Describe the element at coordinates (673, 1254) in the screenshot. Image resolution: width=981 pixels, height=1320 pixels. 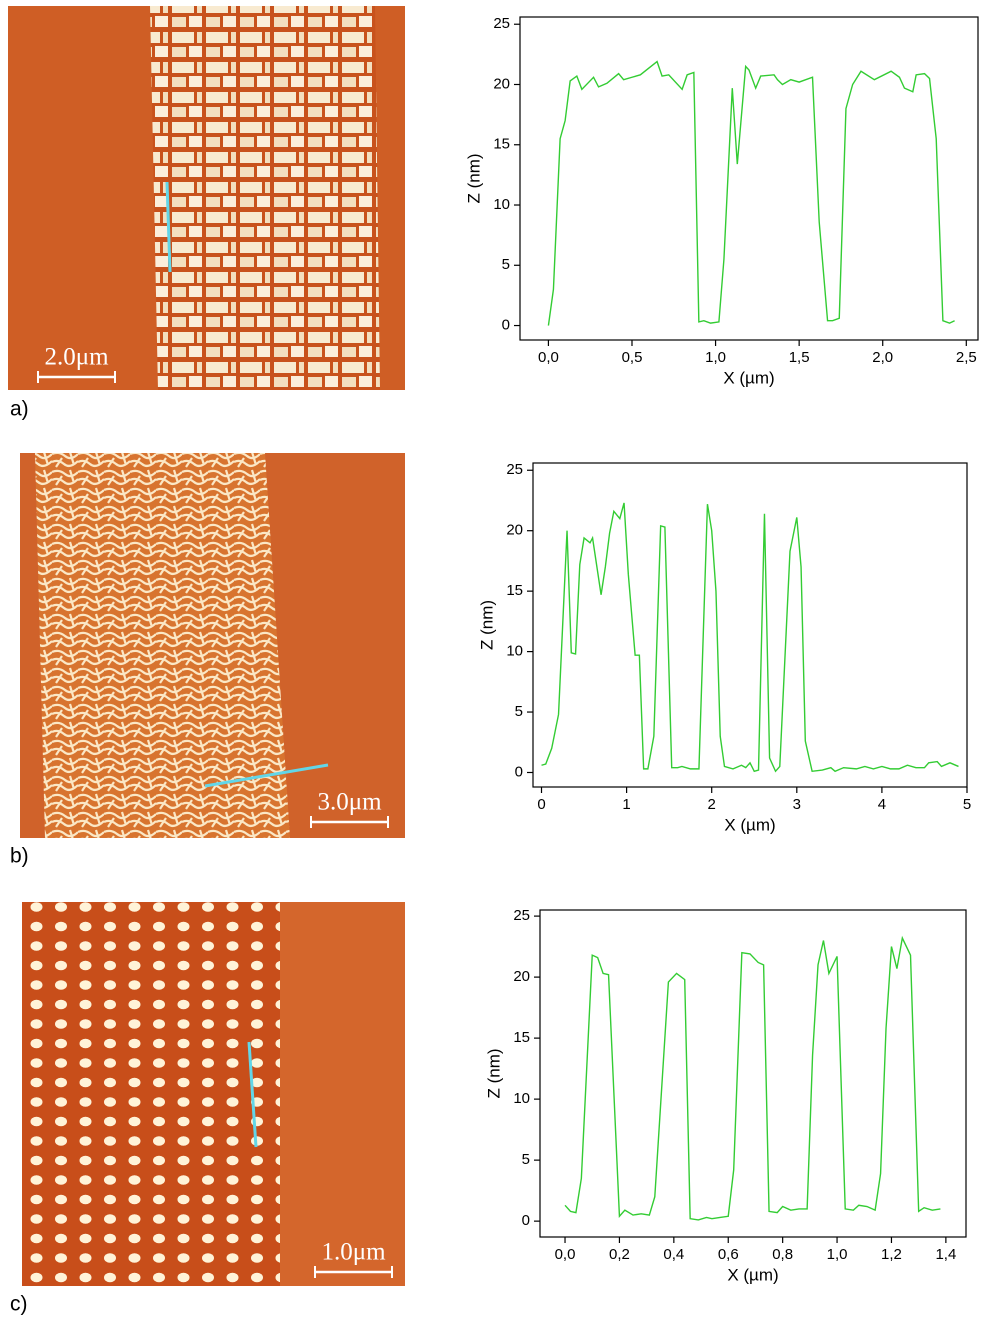
I see `x-tick-label: 0,4` at that location.